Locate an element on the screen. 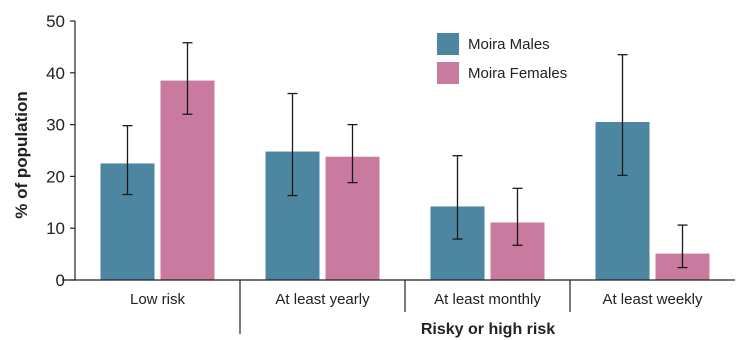 The width and height of the screenshot is (741, 340). y-tick-label-3: 30 is located at coordinates (55, 125).